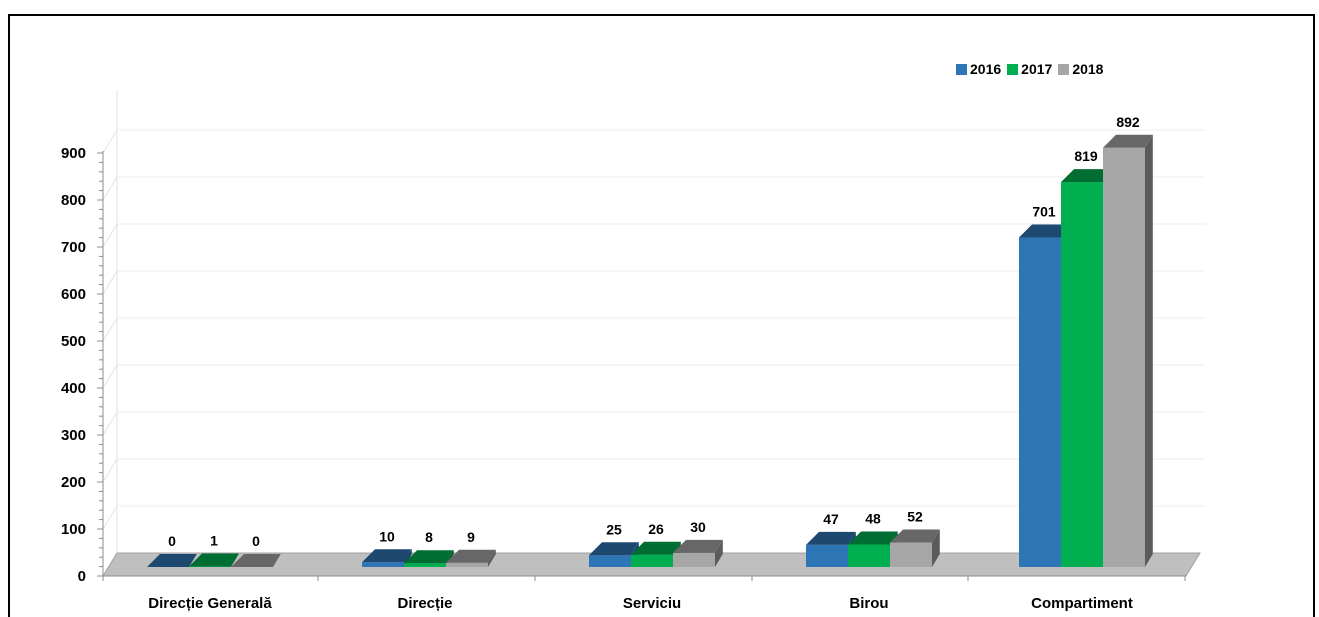 The image size is (1319, 617). Describe the element at coordinates (915, 517) in the screenshot. I see `bar-value-label: 52` at that location.